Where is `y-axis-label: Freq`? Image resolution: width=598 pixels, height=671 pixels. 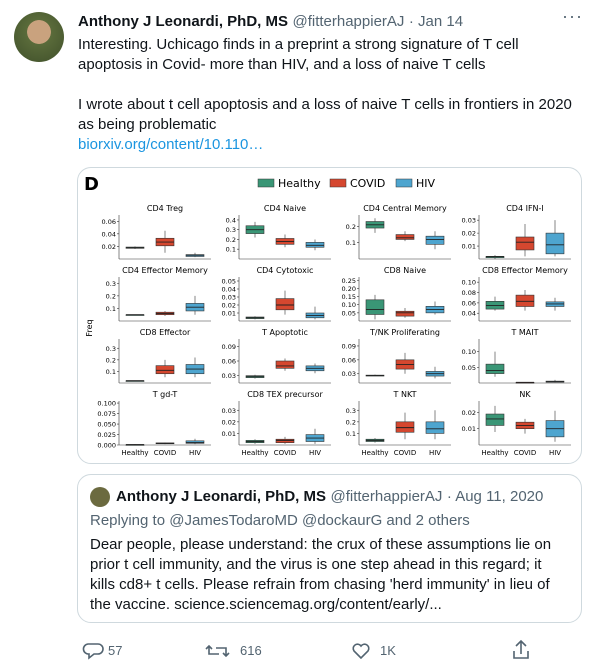 y-axis-label: Freq is located at coordinates (89, 327).